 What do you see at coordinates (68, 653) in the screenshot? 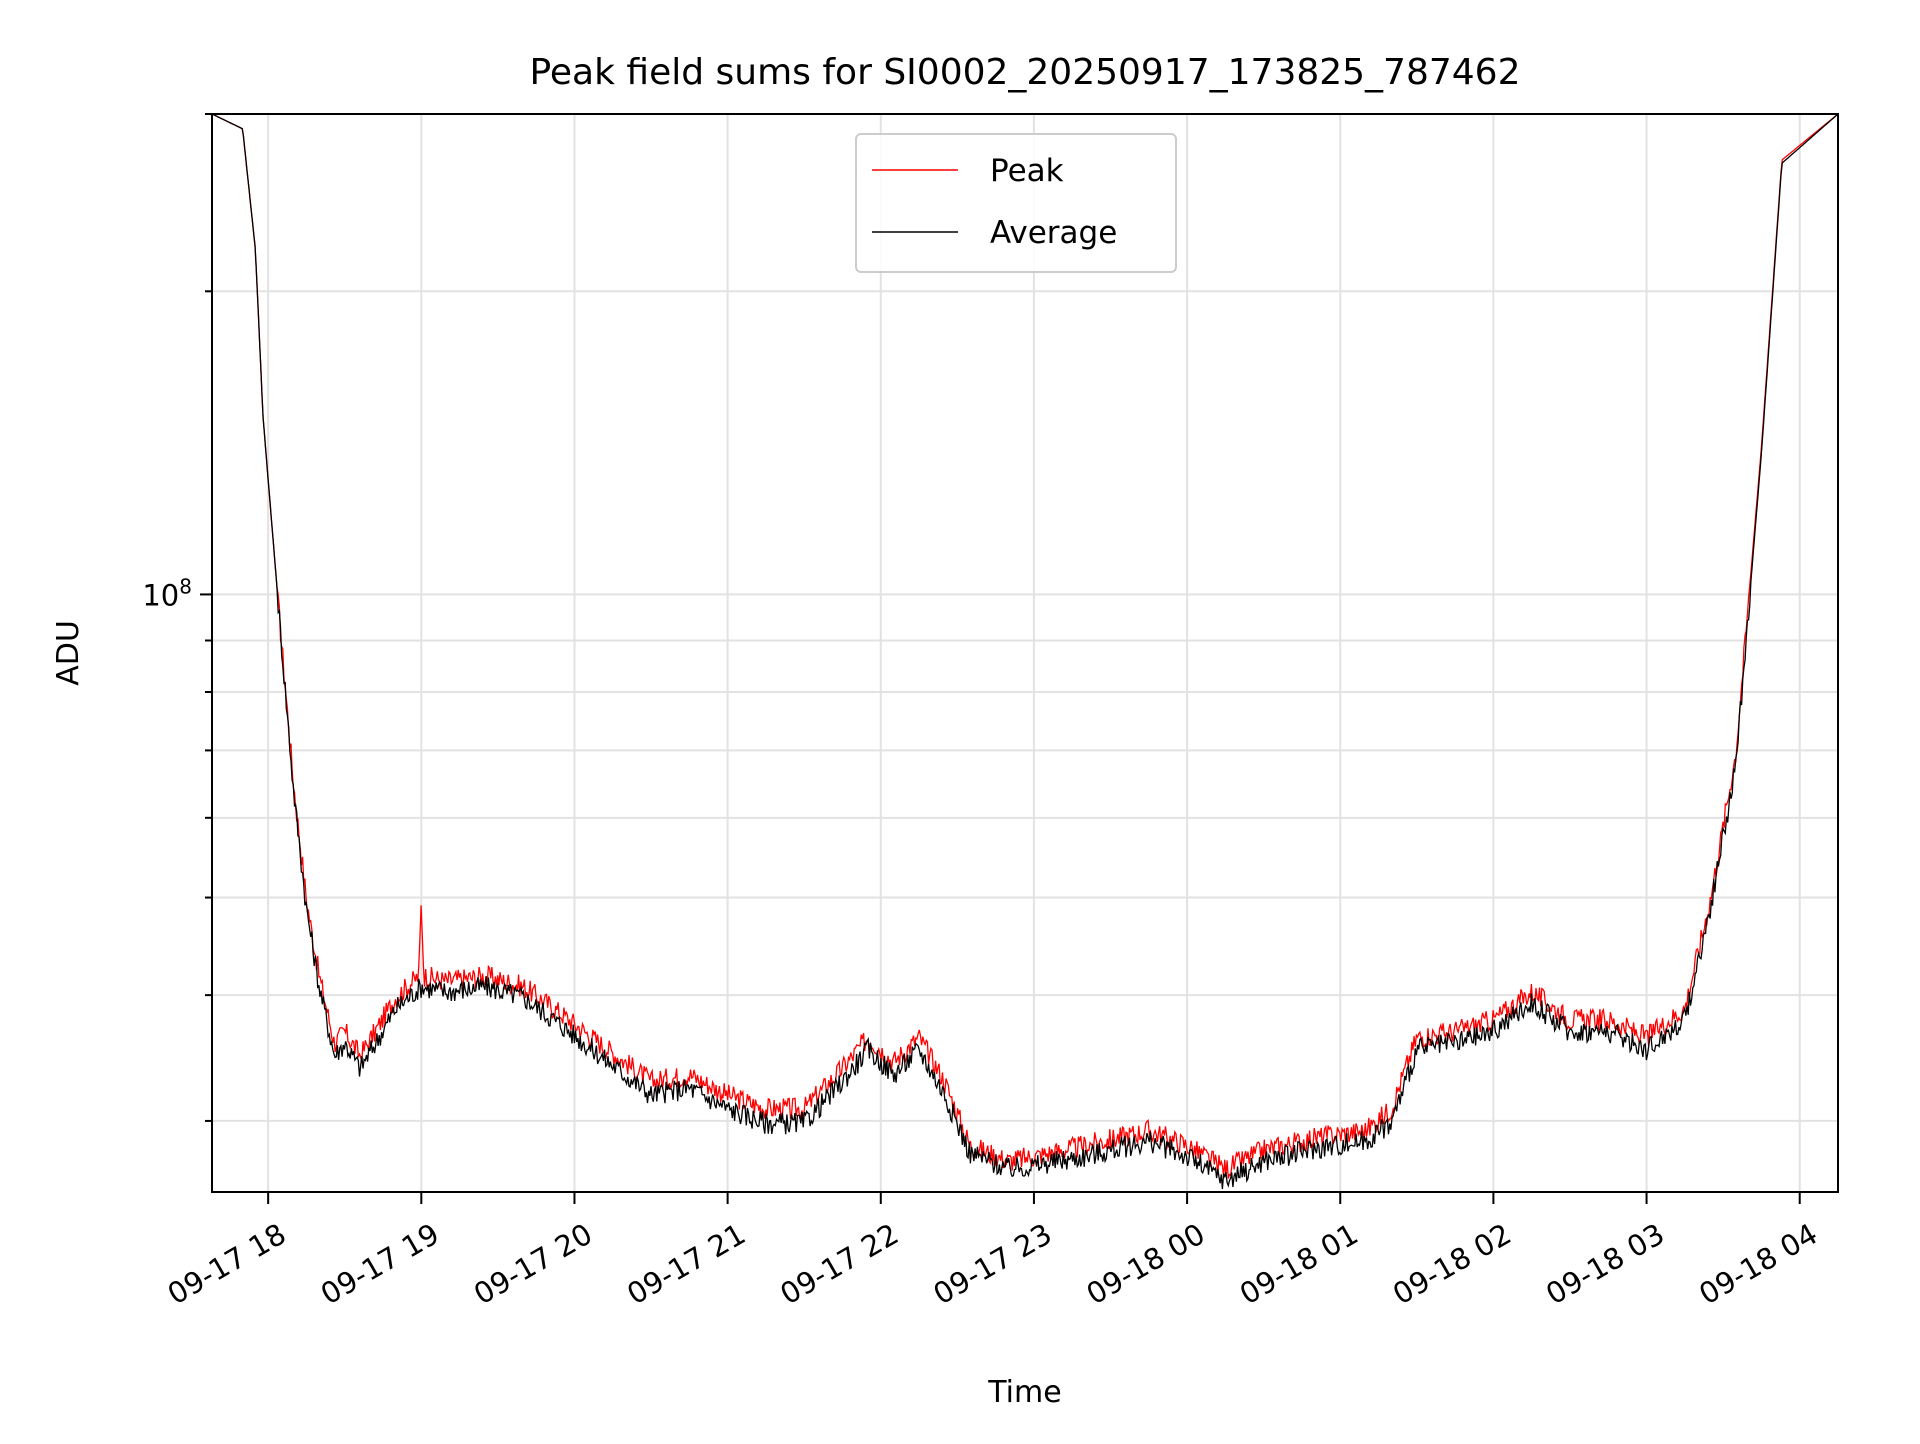
I see `y-axis-label: ADU` at bounding box center [68, 653].